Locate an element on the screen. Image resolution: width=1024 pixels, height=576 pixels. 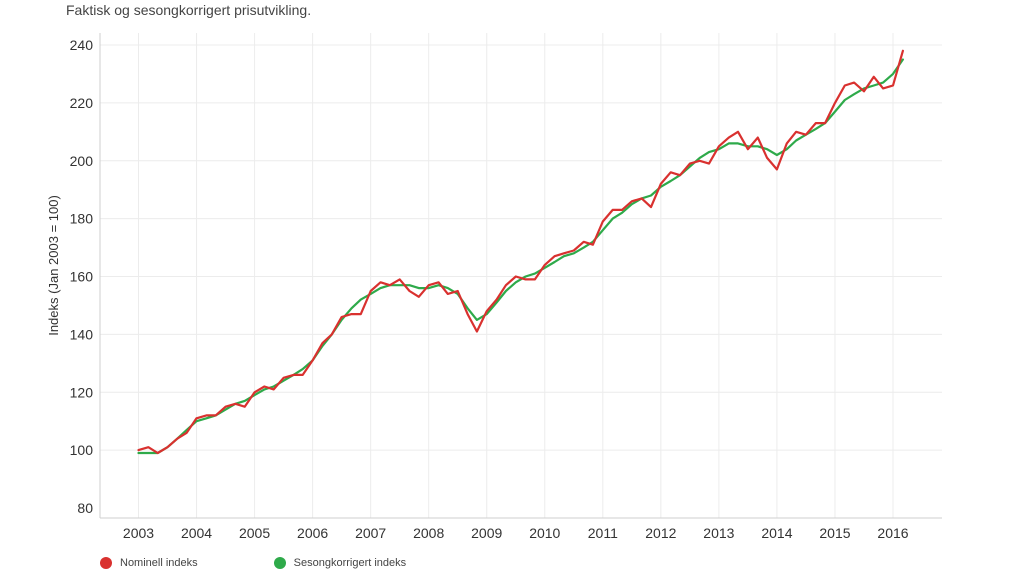
y-axis-label: Indeks (Jan 2003 = 100) is located at coordinates (53, 265).